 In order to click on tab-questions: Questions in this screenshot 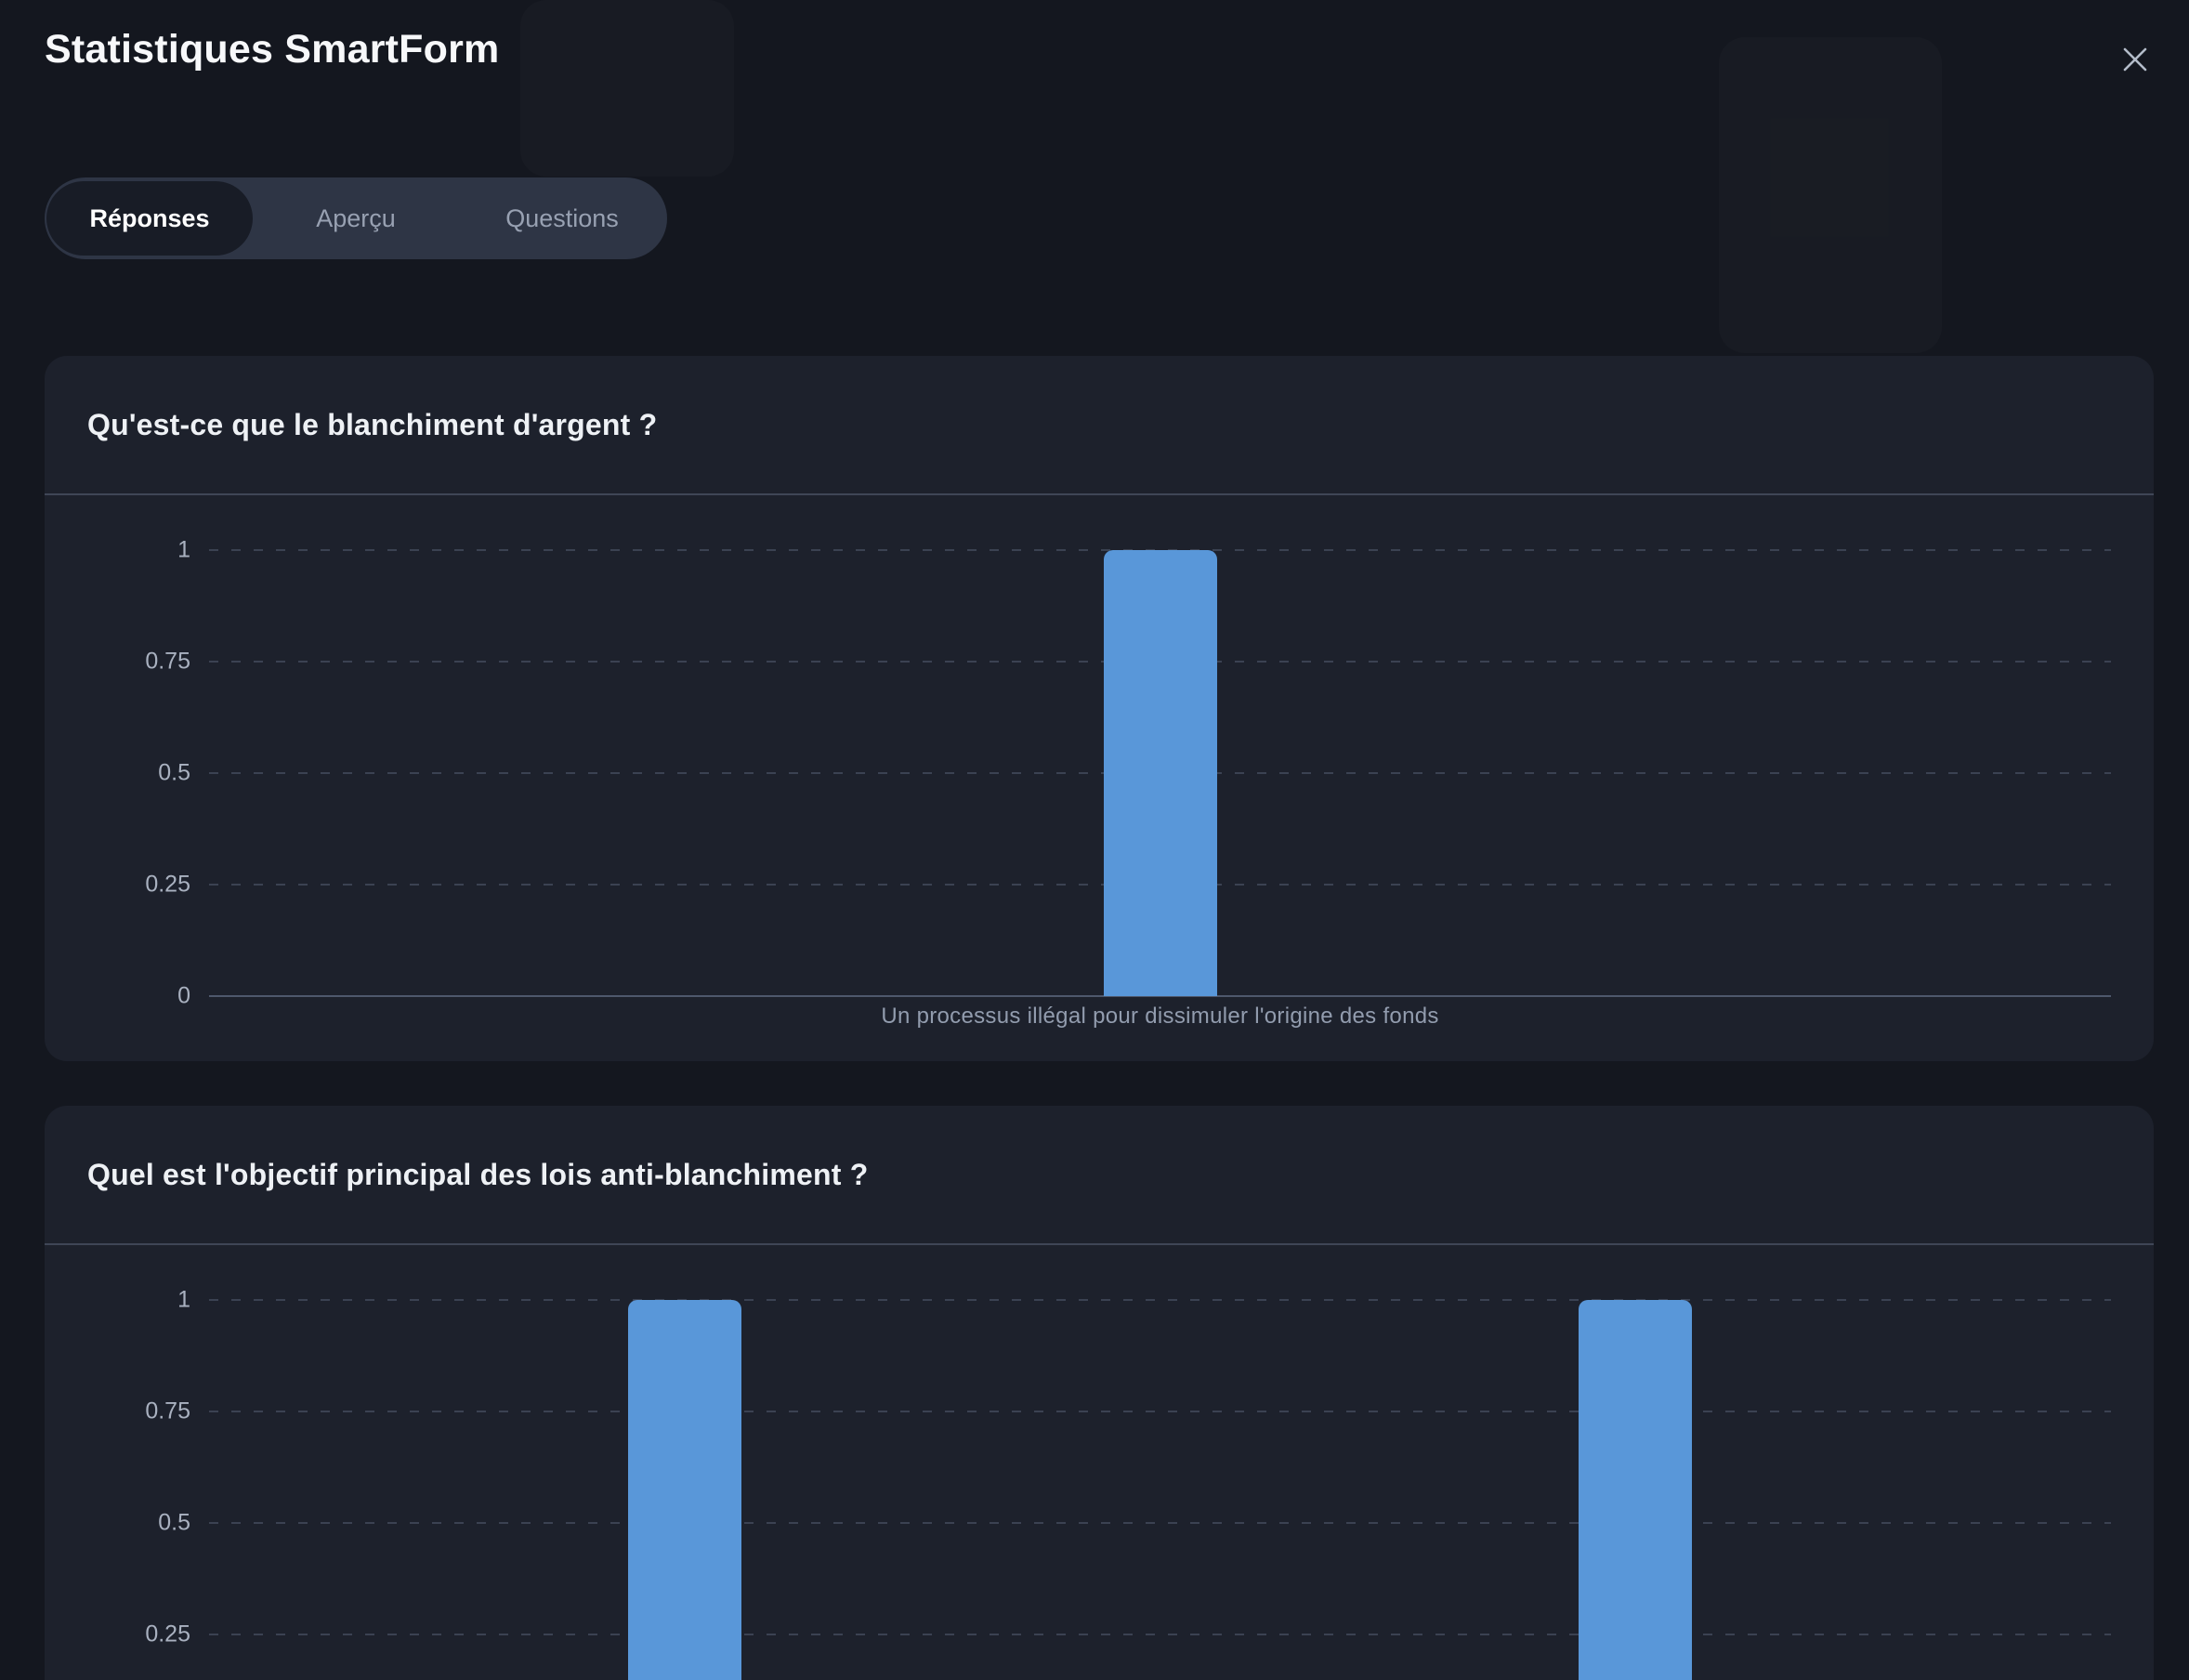, I will do `click(562, 218)`.